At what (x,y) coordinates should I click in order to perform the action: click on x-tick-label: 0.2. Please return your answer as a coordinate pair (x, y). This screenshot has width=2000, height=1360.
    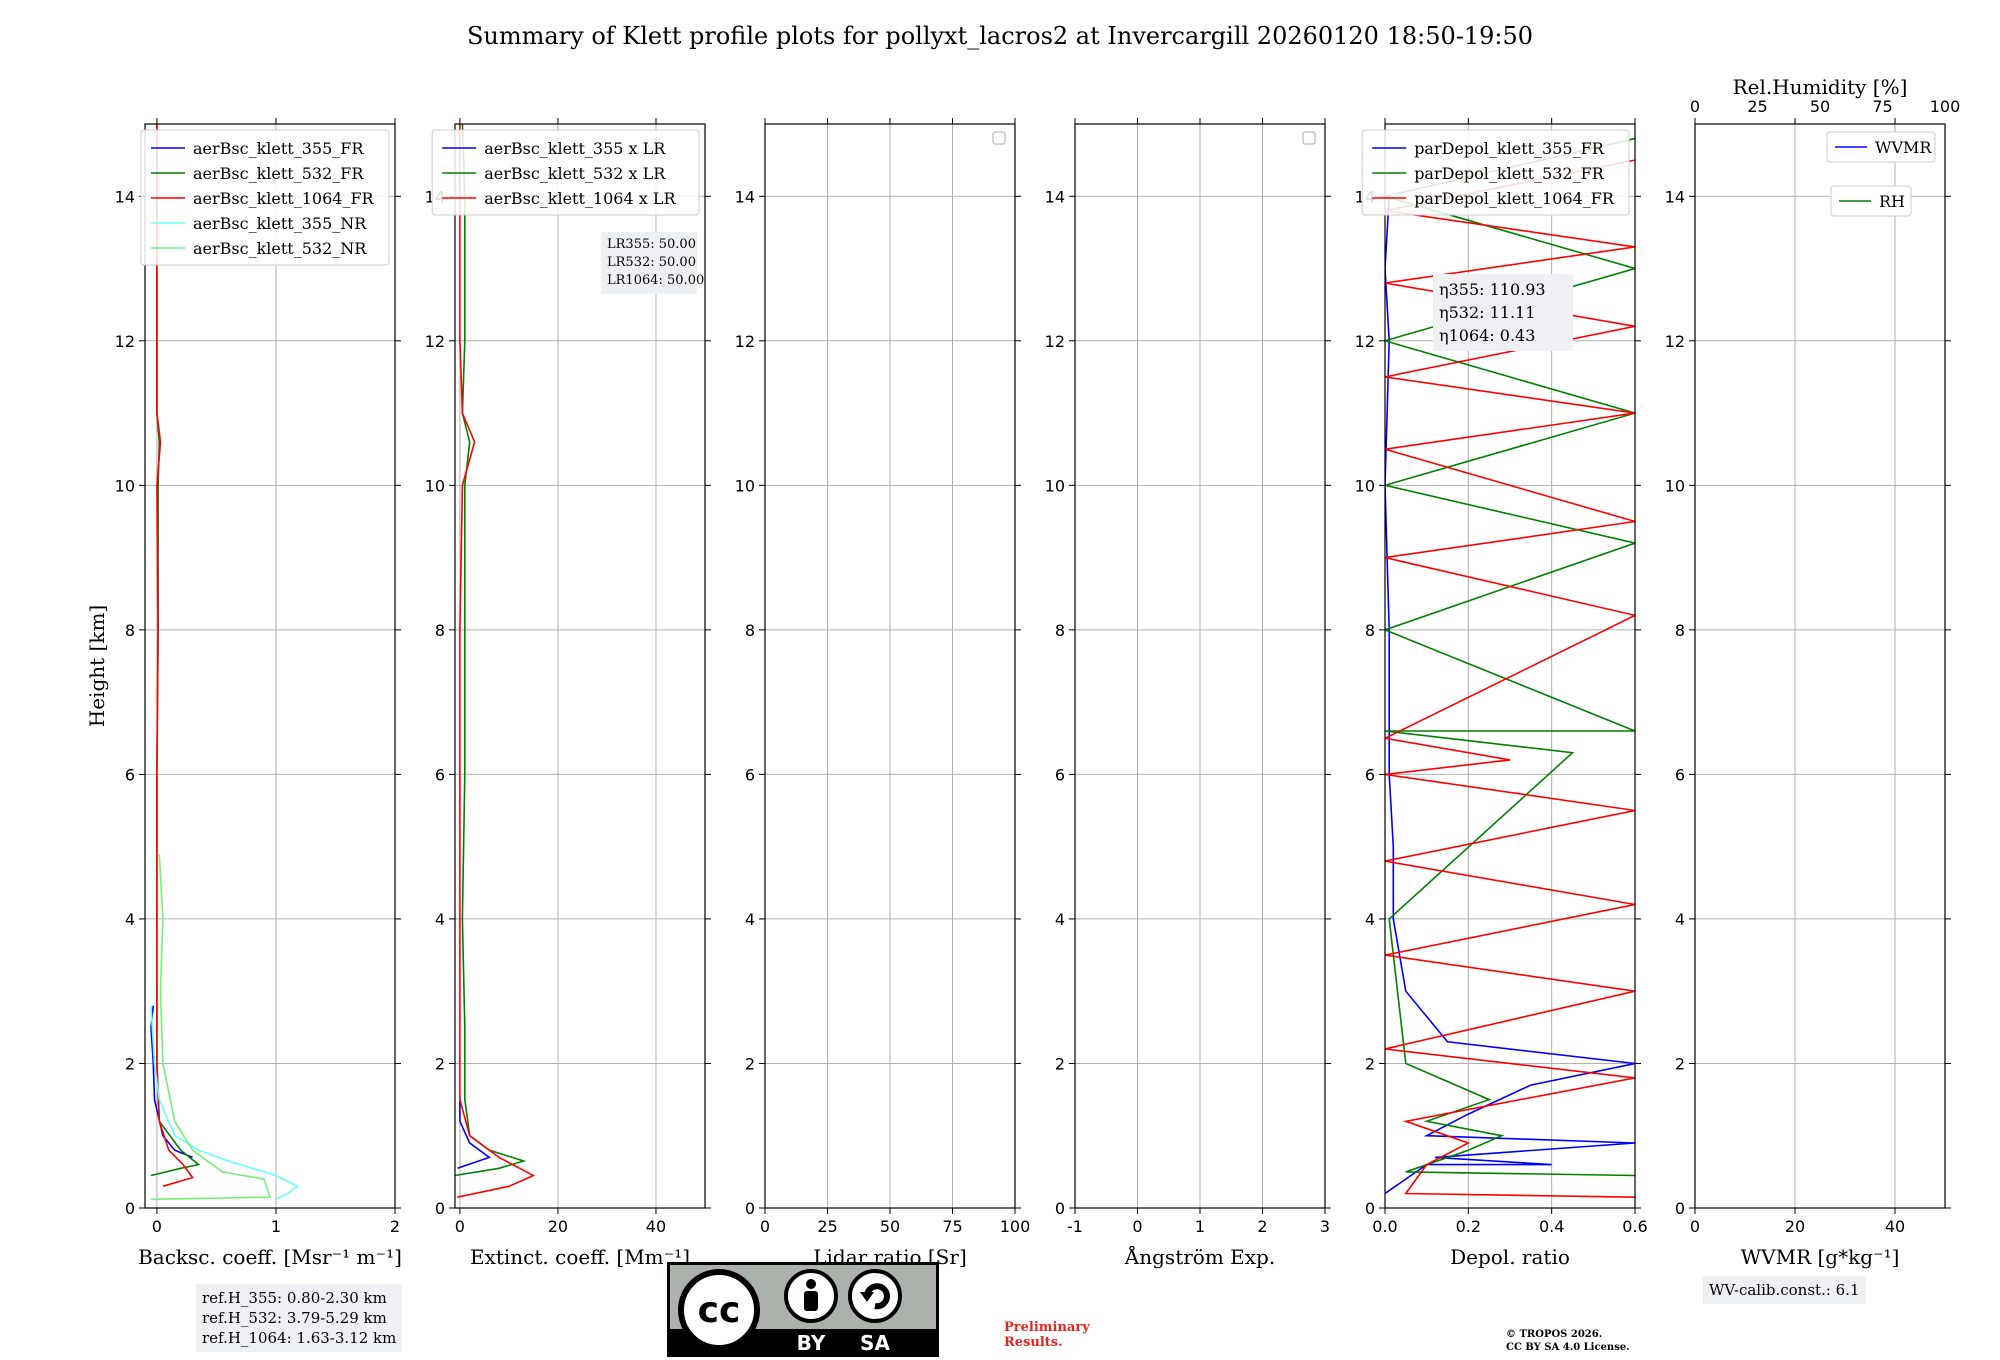
    Looking at the image, I should click on (1468, 1226).